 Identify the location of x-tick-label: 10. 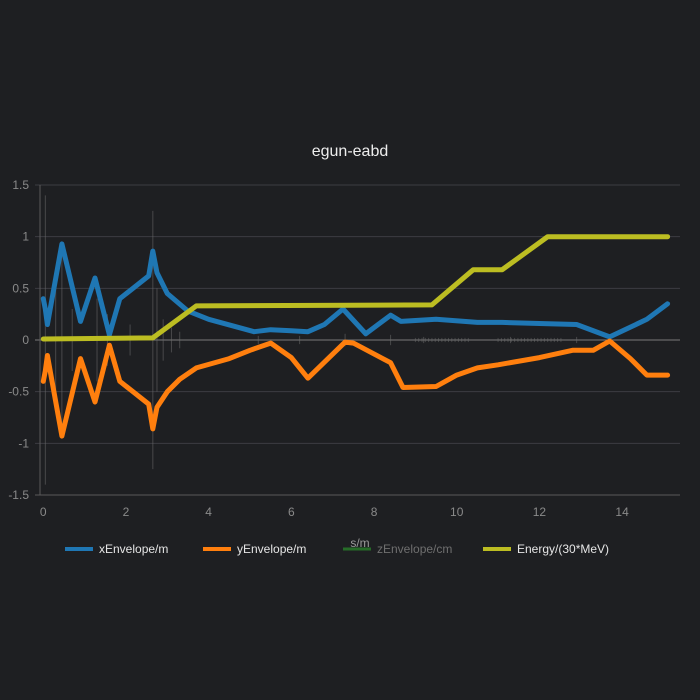
(457, 512).